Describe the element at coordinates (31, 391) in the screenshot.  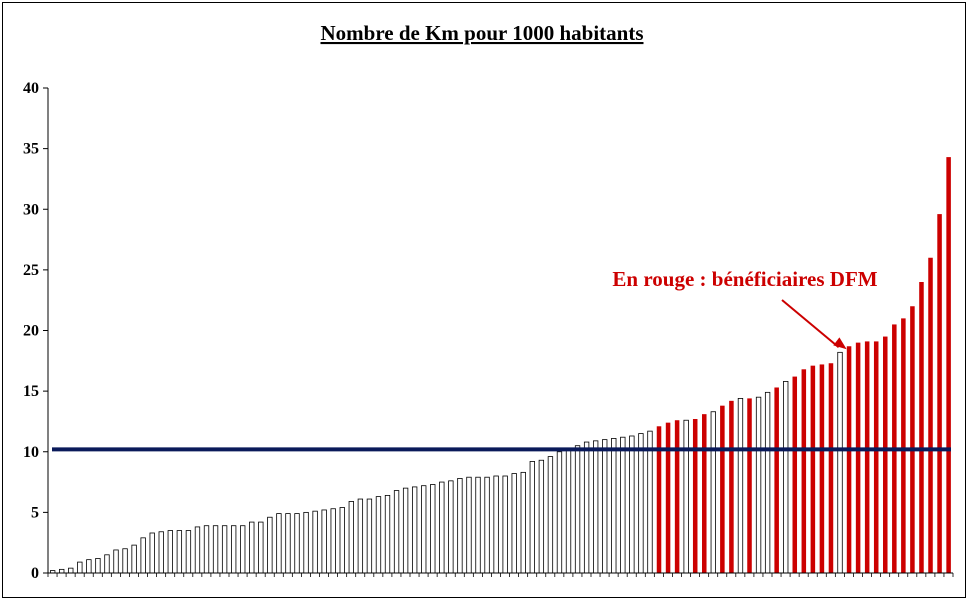
I see `y-tick-label: 15` at that location.